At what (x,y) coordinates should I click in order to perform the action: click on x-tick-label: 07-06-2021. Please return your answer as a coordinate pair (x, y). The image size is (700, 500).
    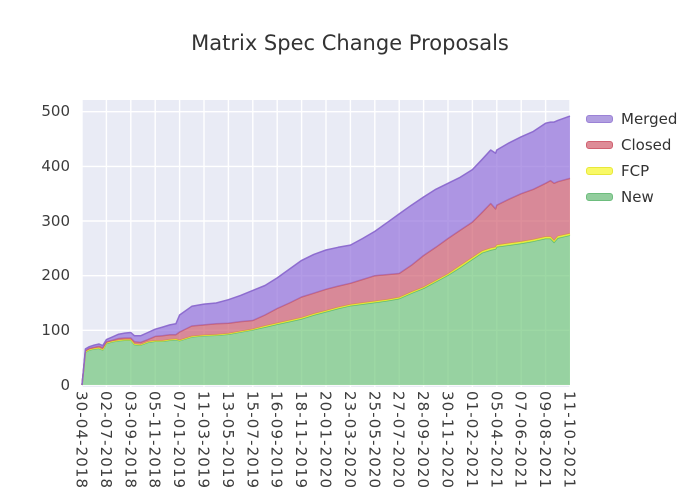
    Looking at the image, I should click on (520, 440).